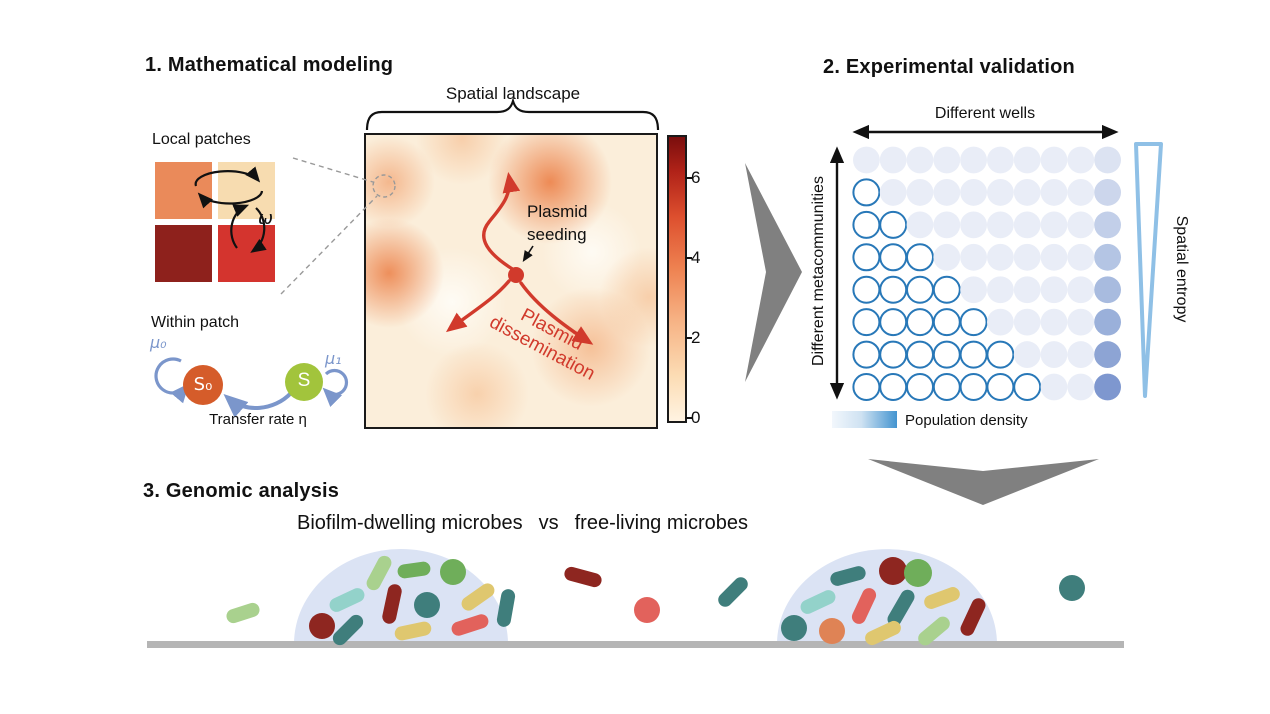  Describe the element at coordinates (696, 257) in the screenshot. I see `colorbar-tick-4: 4` at that location.